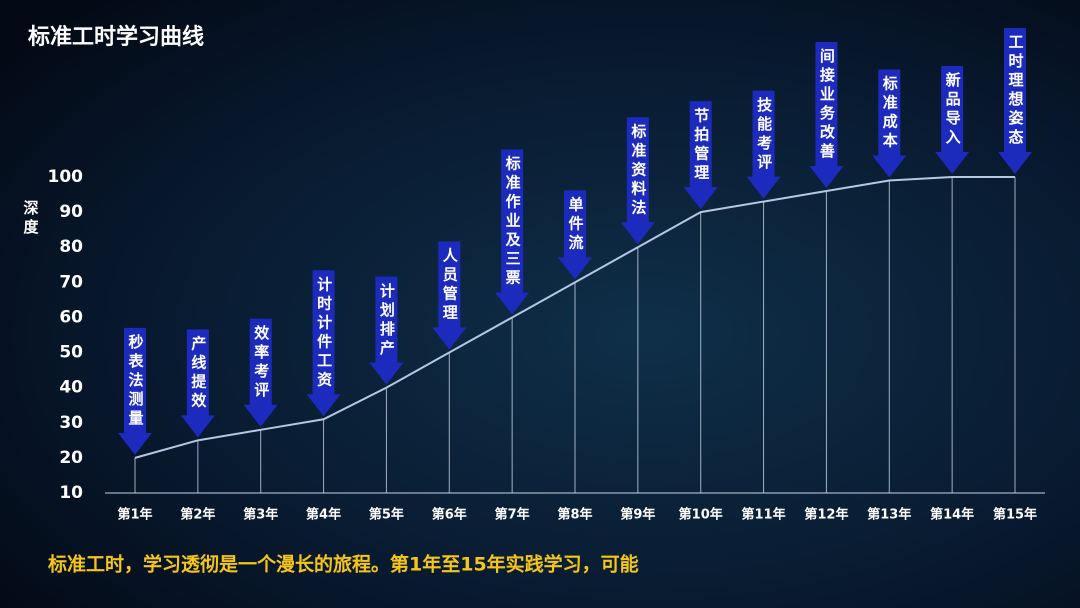 The image size is (1080, 608). I want to click on annotation-label: 效率考评, so click(261, 362).